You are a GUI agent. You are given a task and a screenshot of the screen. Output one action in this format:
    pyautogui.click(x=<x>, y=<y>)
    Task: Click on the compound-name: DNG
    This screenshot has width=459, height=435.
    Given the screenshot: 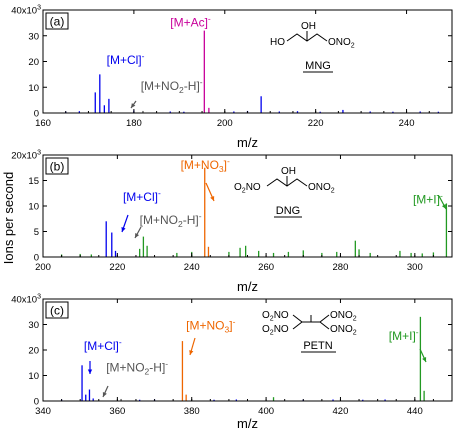 What is the action you would take?
    pyautogui.click(x=288, y=211)
    